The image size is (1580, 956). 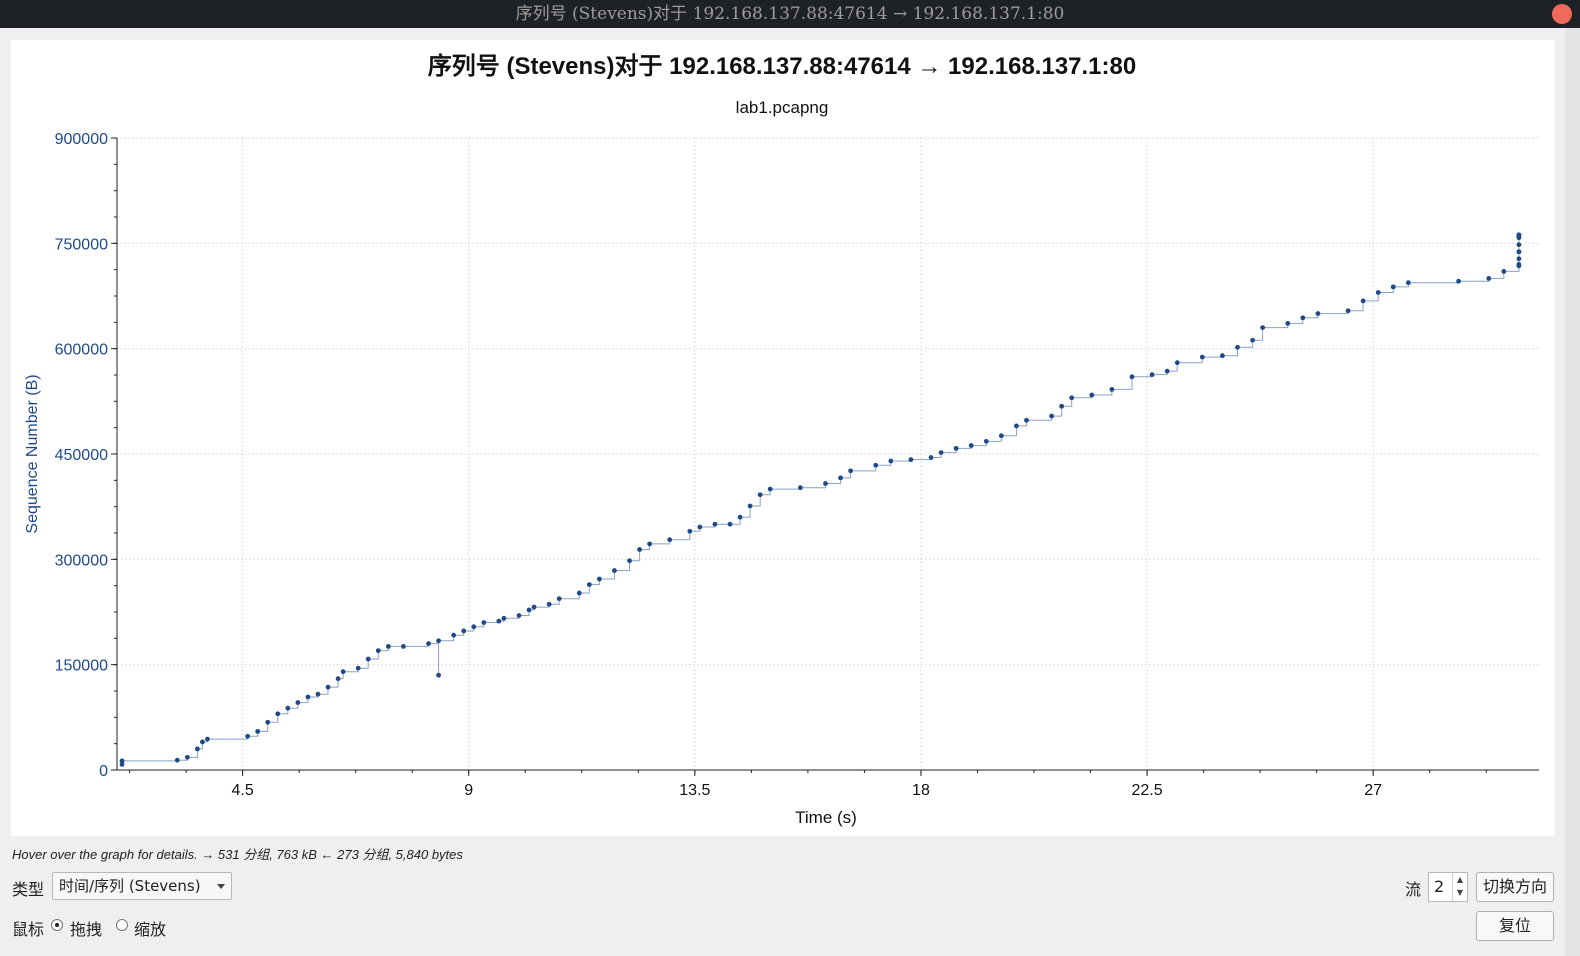 What do you see at coordinates (921, 790) in the screenshot?
I see `x-tick-label: 18` at bounding box center [921, 790].